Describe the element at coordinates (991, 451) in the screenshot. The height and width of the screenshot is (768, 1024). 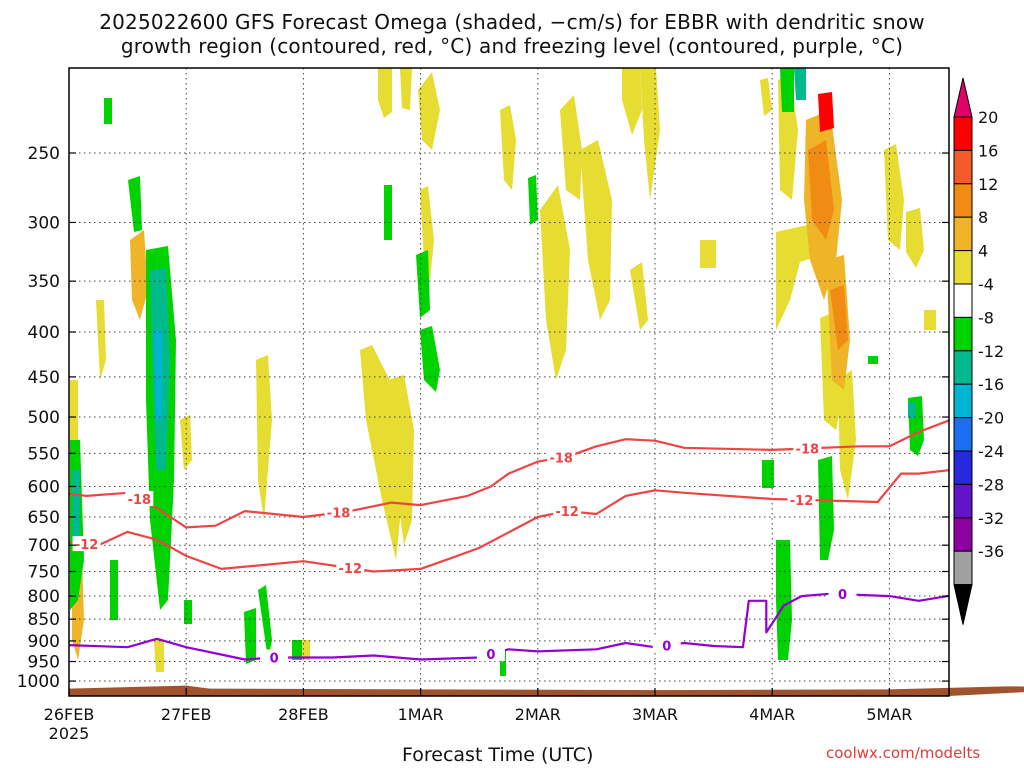
I see `colorbar-label--24: -24` at that location.